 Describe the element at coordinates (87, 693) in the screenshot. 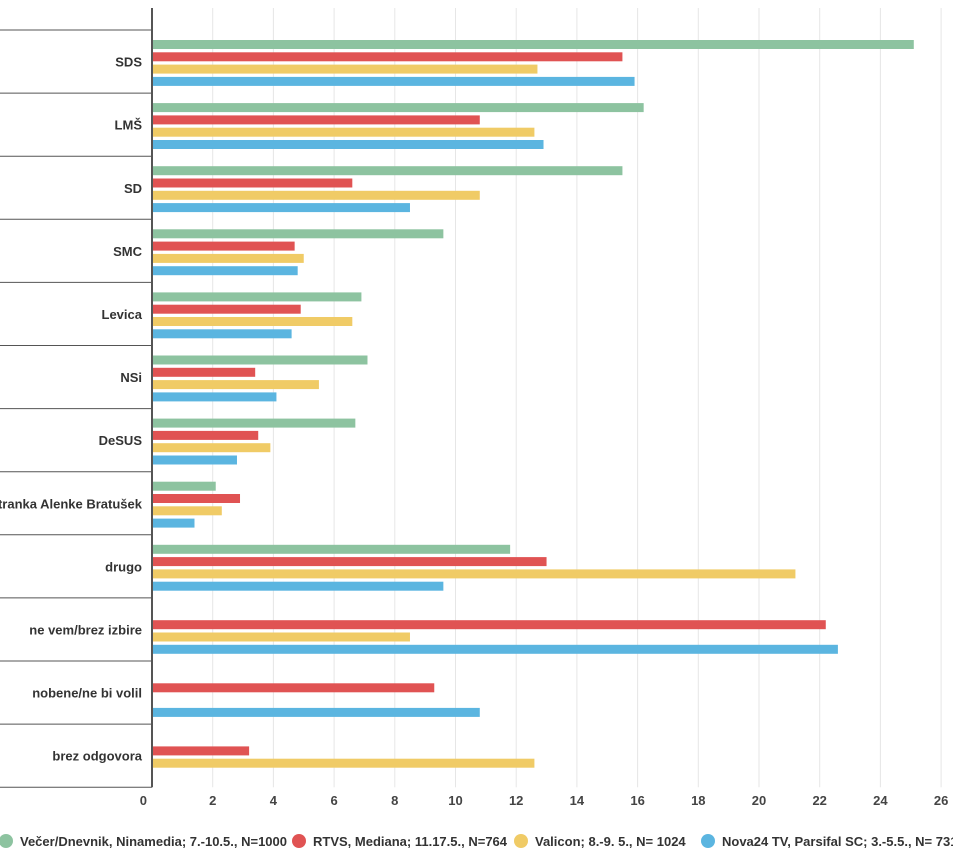

I see `category-label: nobene/ne bi volil` at that location.